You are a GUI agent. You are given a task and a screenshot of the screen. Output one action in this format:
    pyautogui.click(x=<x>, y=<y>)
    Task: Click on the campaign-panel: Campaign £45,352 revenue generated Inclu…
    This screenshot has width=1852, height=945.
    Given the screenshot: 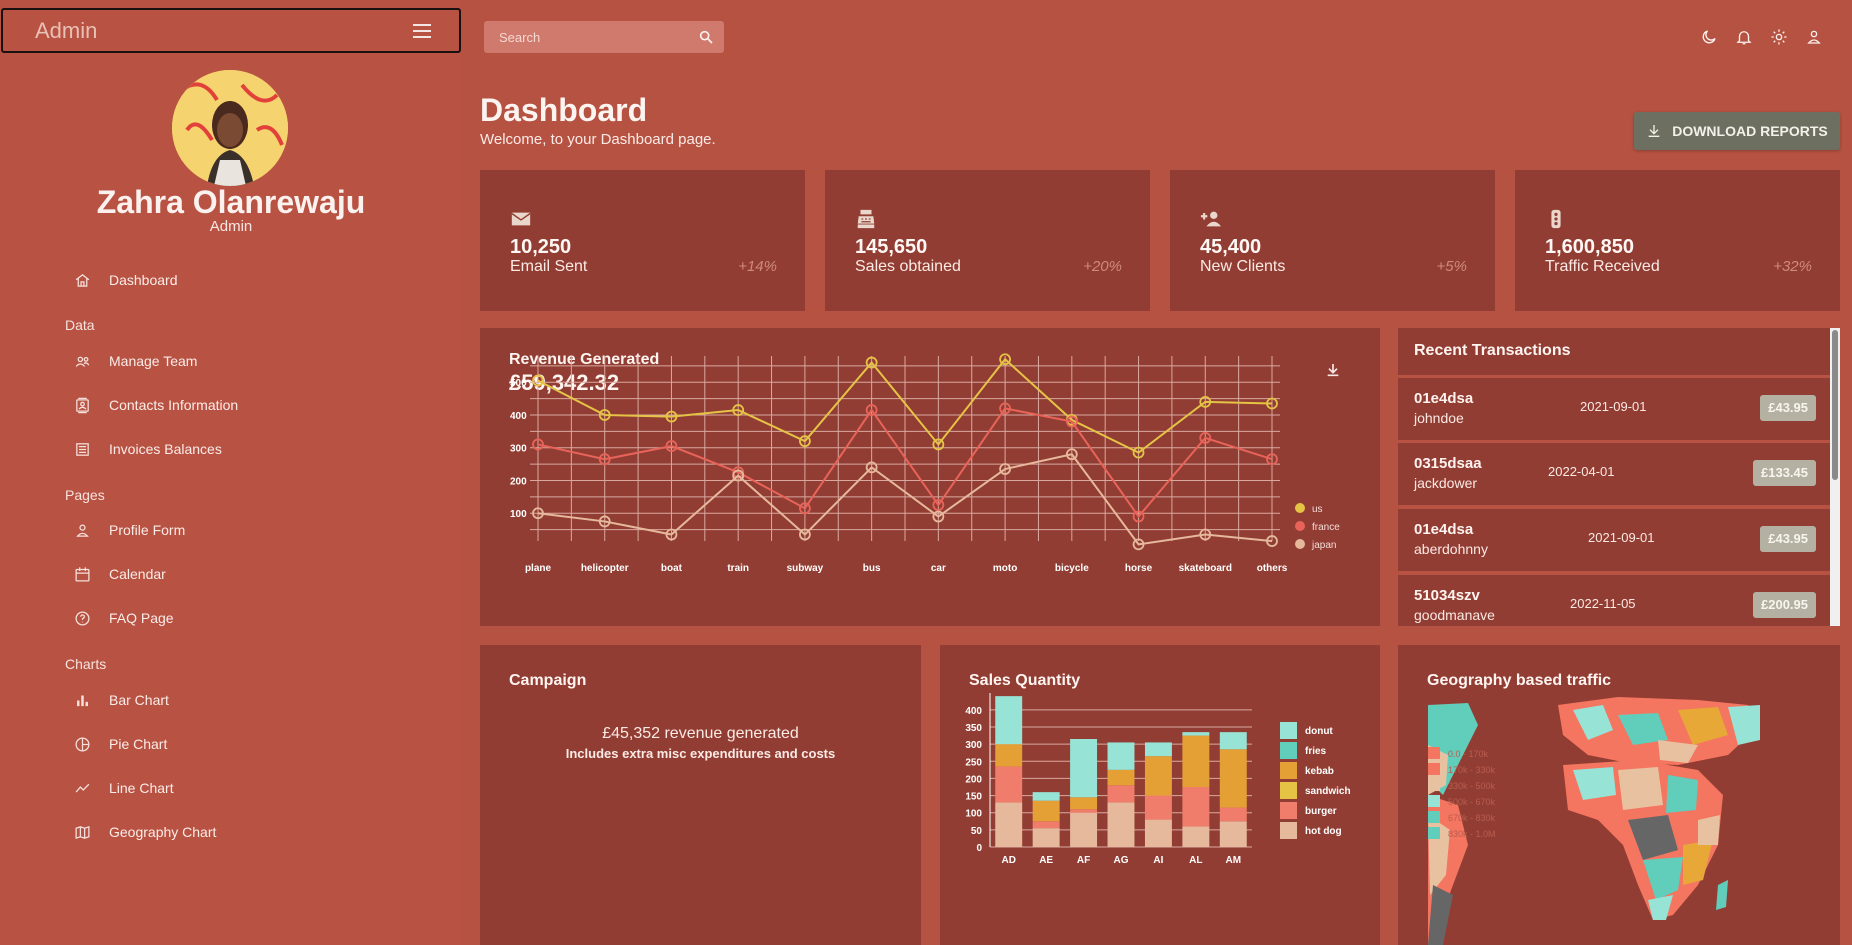 What is the action you would take?
    pyautogui.click(x=700, y=795)
    